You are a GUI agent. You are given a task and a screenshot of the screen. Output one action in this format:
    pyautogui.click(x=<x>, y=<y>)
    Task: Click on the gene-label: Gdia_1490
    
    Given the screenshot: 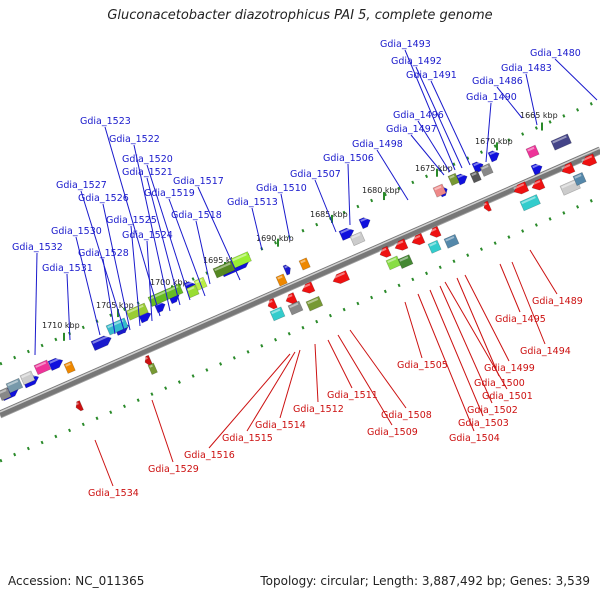 What is the action you would take?
    pyautogui.click(x=491, y=97)
    